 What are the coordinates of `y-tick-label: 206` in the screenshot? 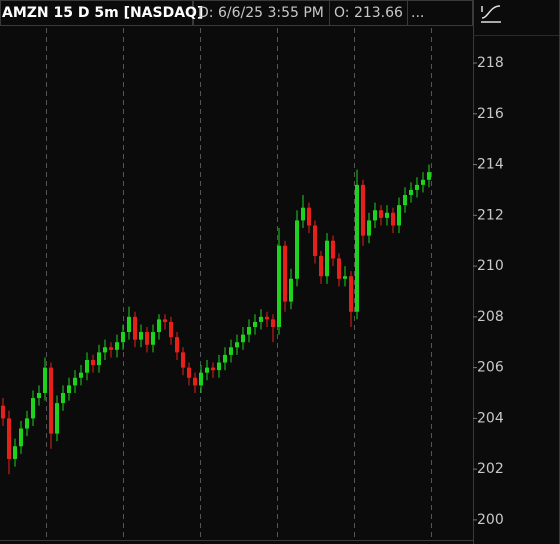 It's located at (490, 368).